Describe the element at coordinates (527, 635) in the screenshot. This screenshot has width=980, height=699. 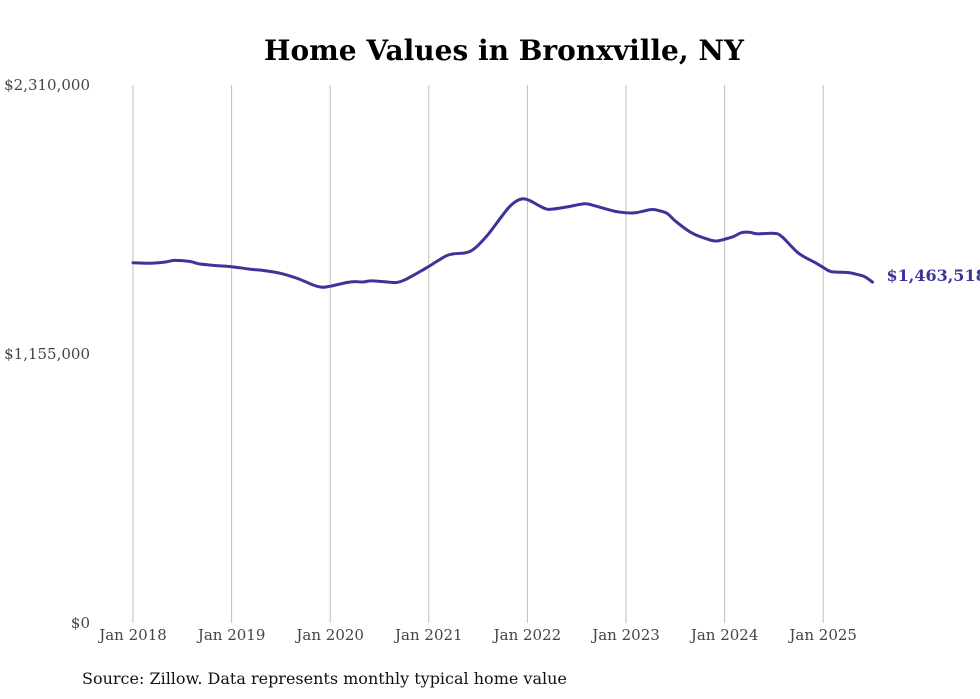
I see `x-tick-label: Jan 2022` at that location.